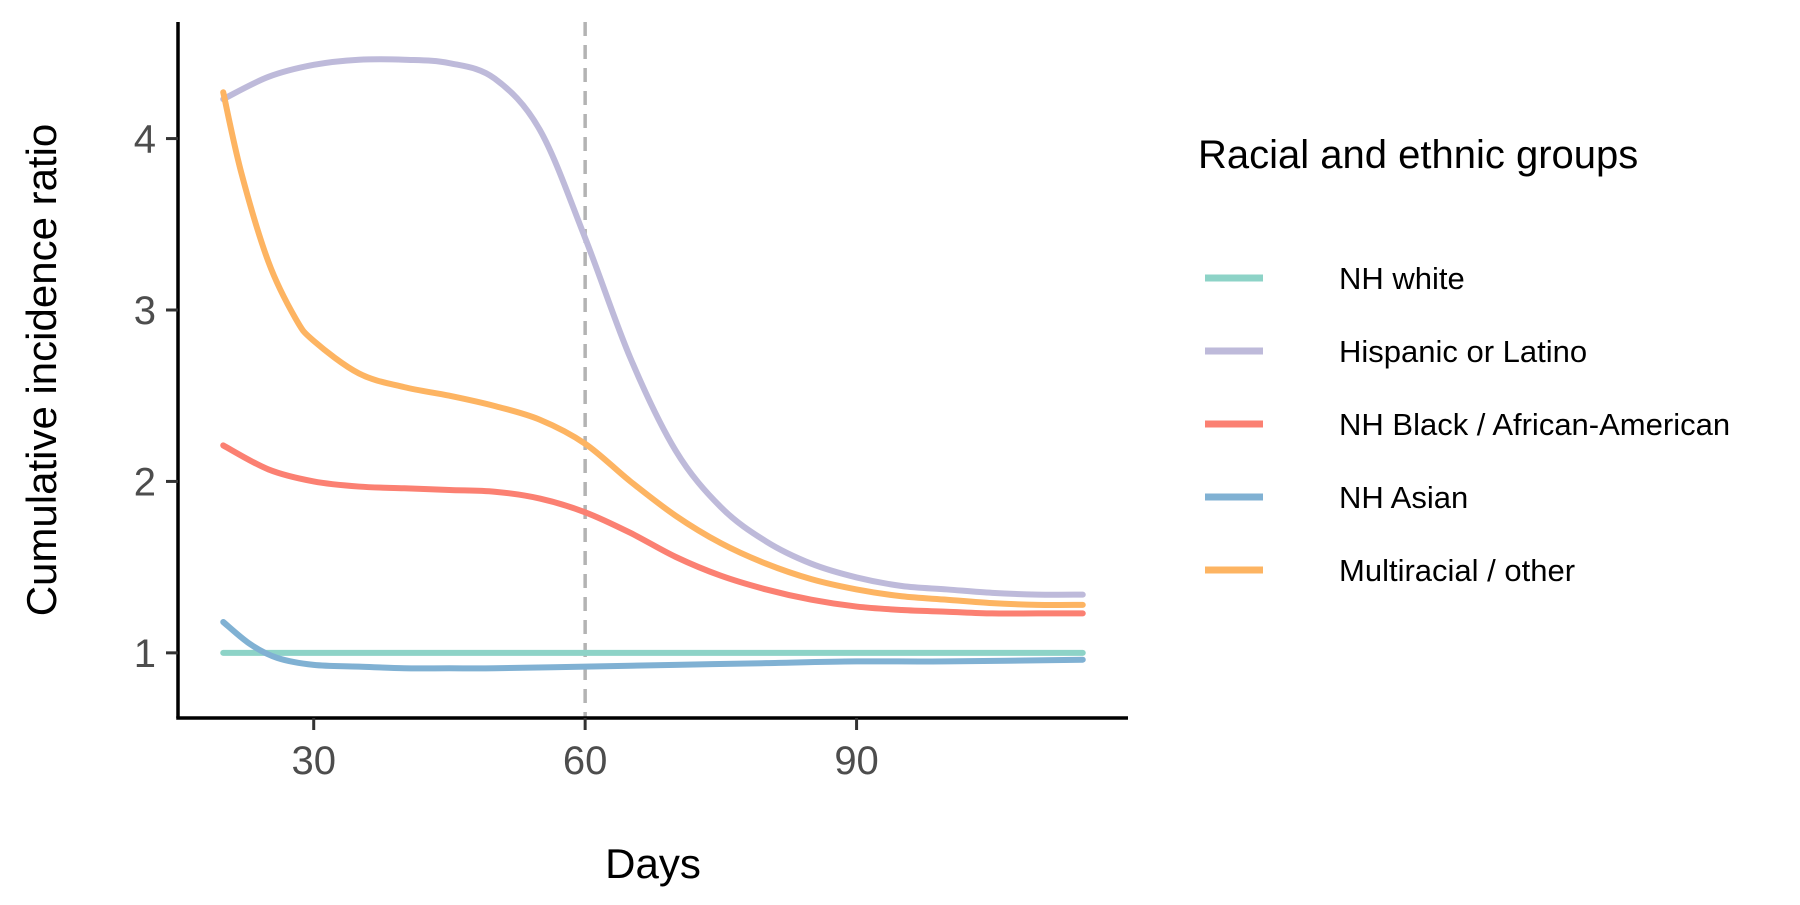 This screenshot has height=905, width=1800. What do you see at coordinates (145, 311) in the screenshot?
I see `y-tick-label: 3` at bounding box center [145, 311].